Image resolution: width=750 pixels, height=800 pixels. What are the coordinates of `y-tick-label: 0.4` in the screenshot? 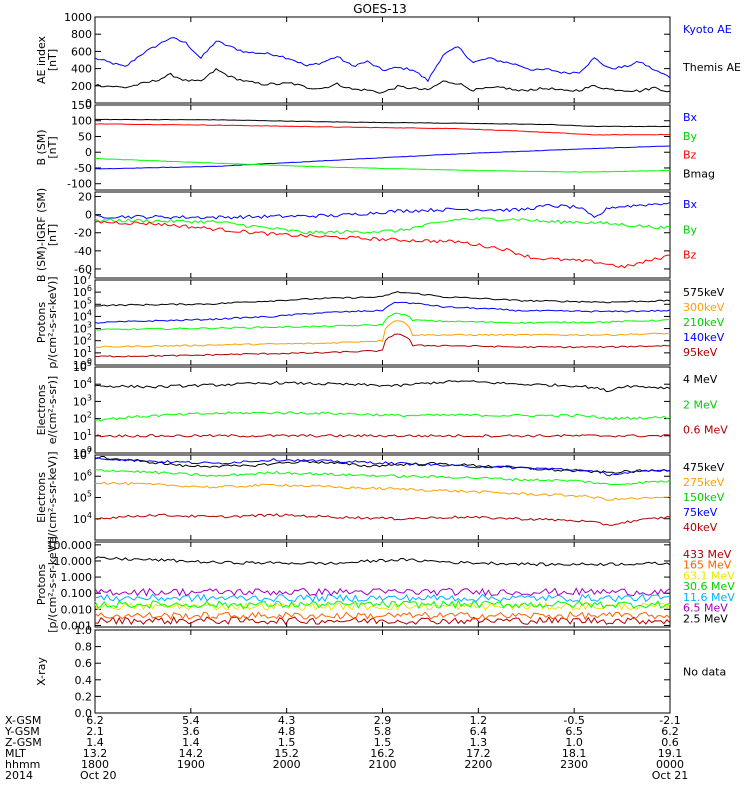 It's located at (84, 680).